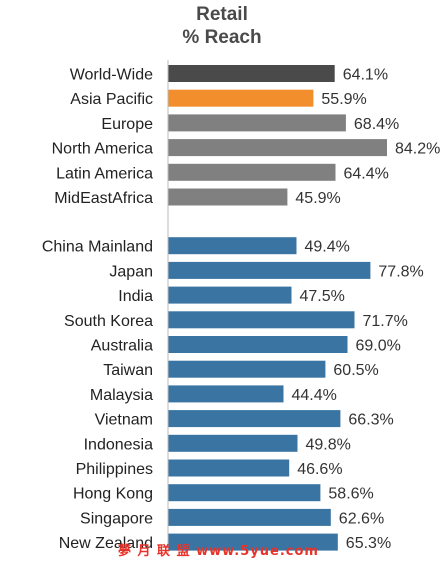 The image size is (447, 563). Describe the element at coordinates (251, 73) in the screenshot. I see `bar-world-wide` at that location.